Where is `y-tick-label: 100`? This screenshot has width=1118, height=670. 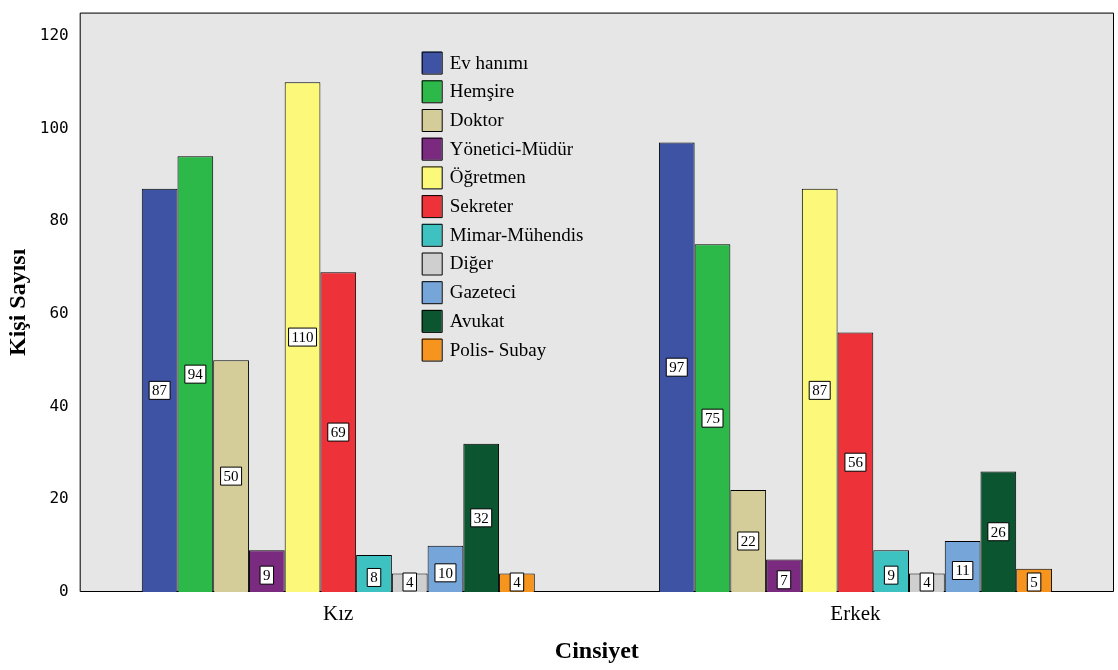
y-tick-label: 100 is located at coordinates (54, 127).